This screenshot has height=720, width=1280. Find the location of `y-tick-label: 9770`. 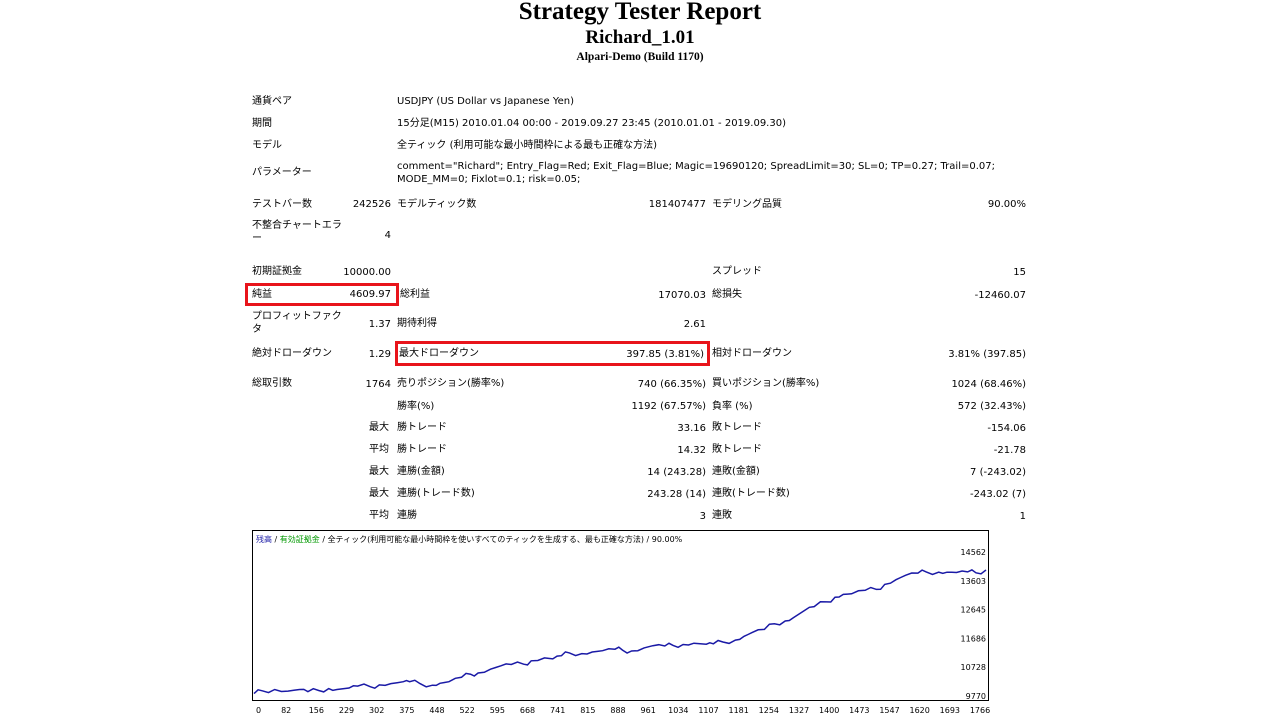

y-tick-label: 9770 is located at coordinates (976, 696).